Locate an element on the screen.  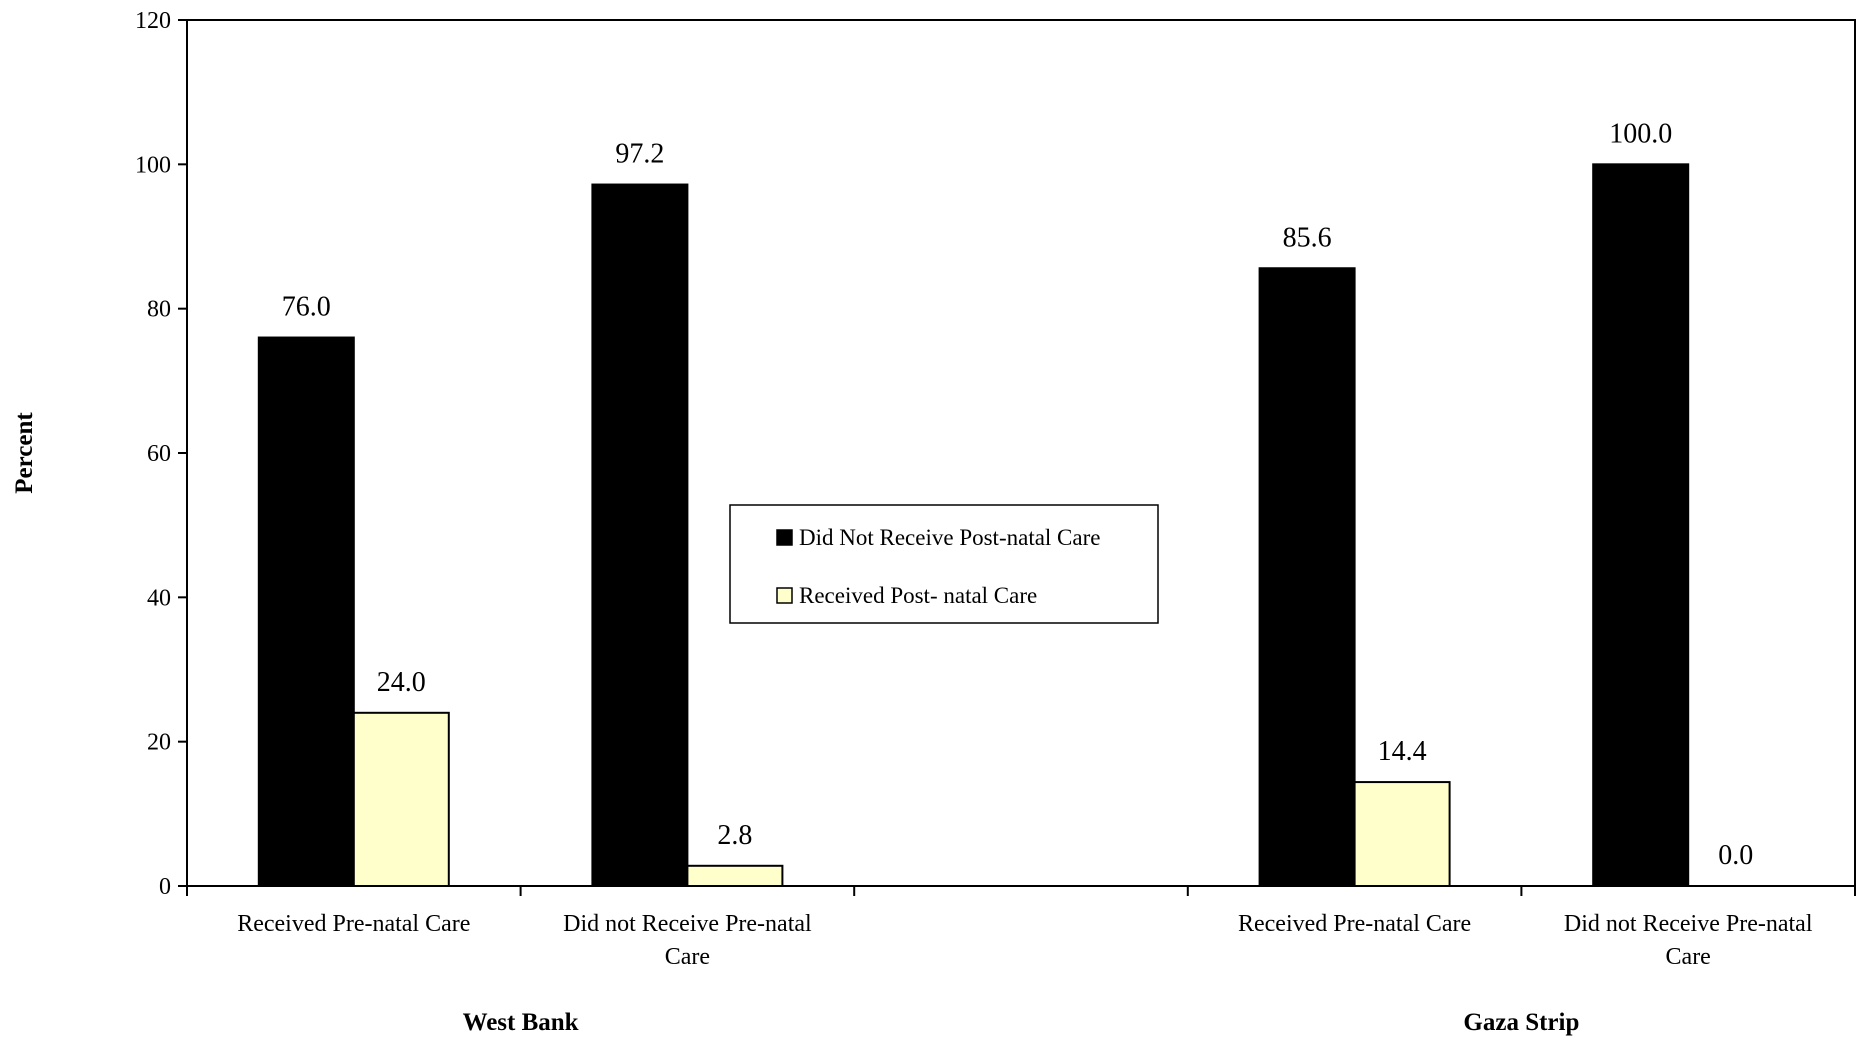
y-axis-title: Percent is located at coordinates (24, 453).